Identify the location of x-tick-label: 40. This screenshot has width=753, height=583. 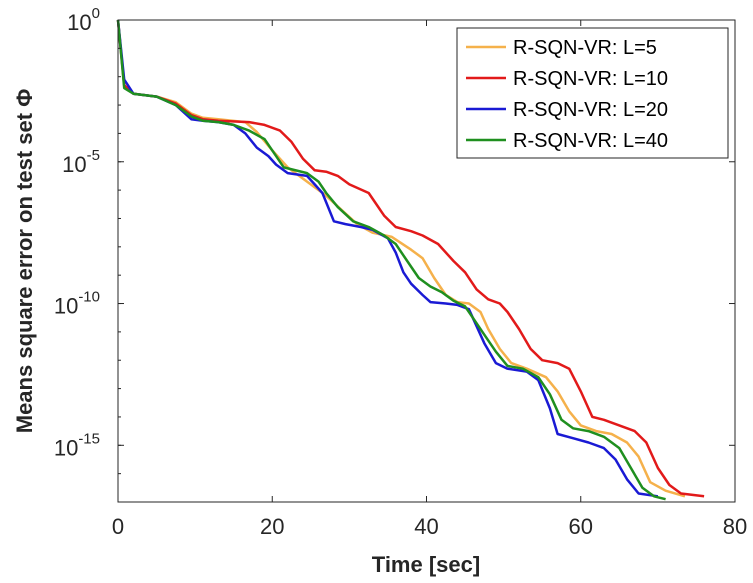
(426, 526).